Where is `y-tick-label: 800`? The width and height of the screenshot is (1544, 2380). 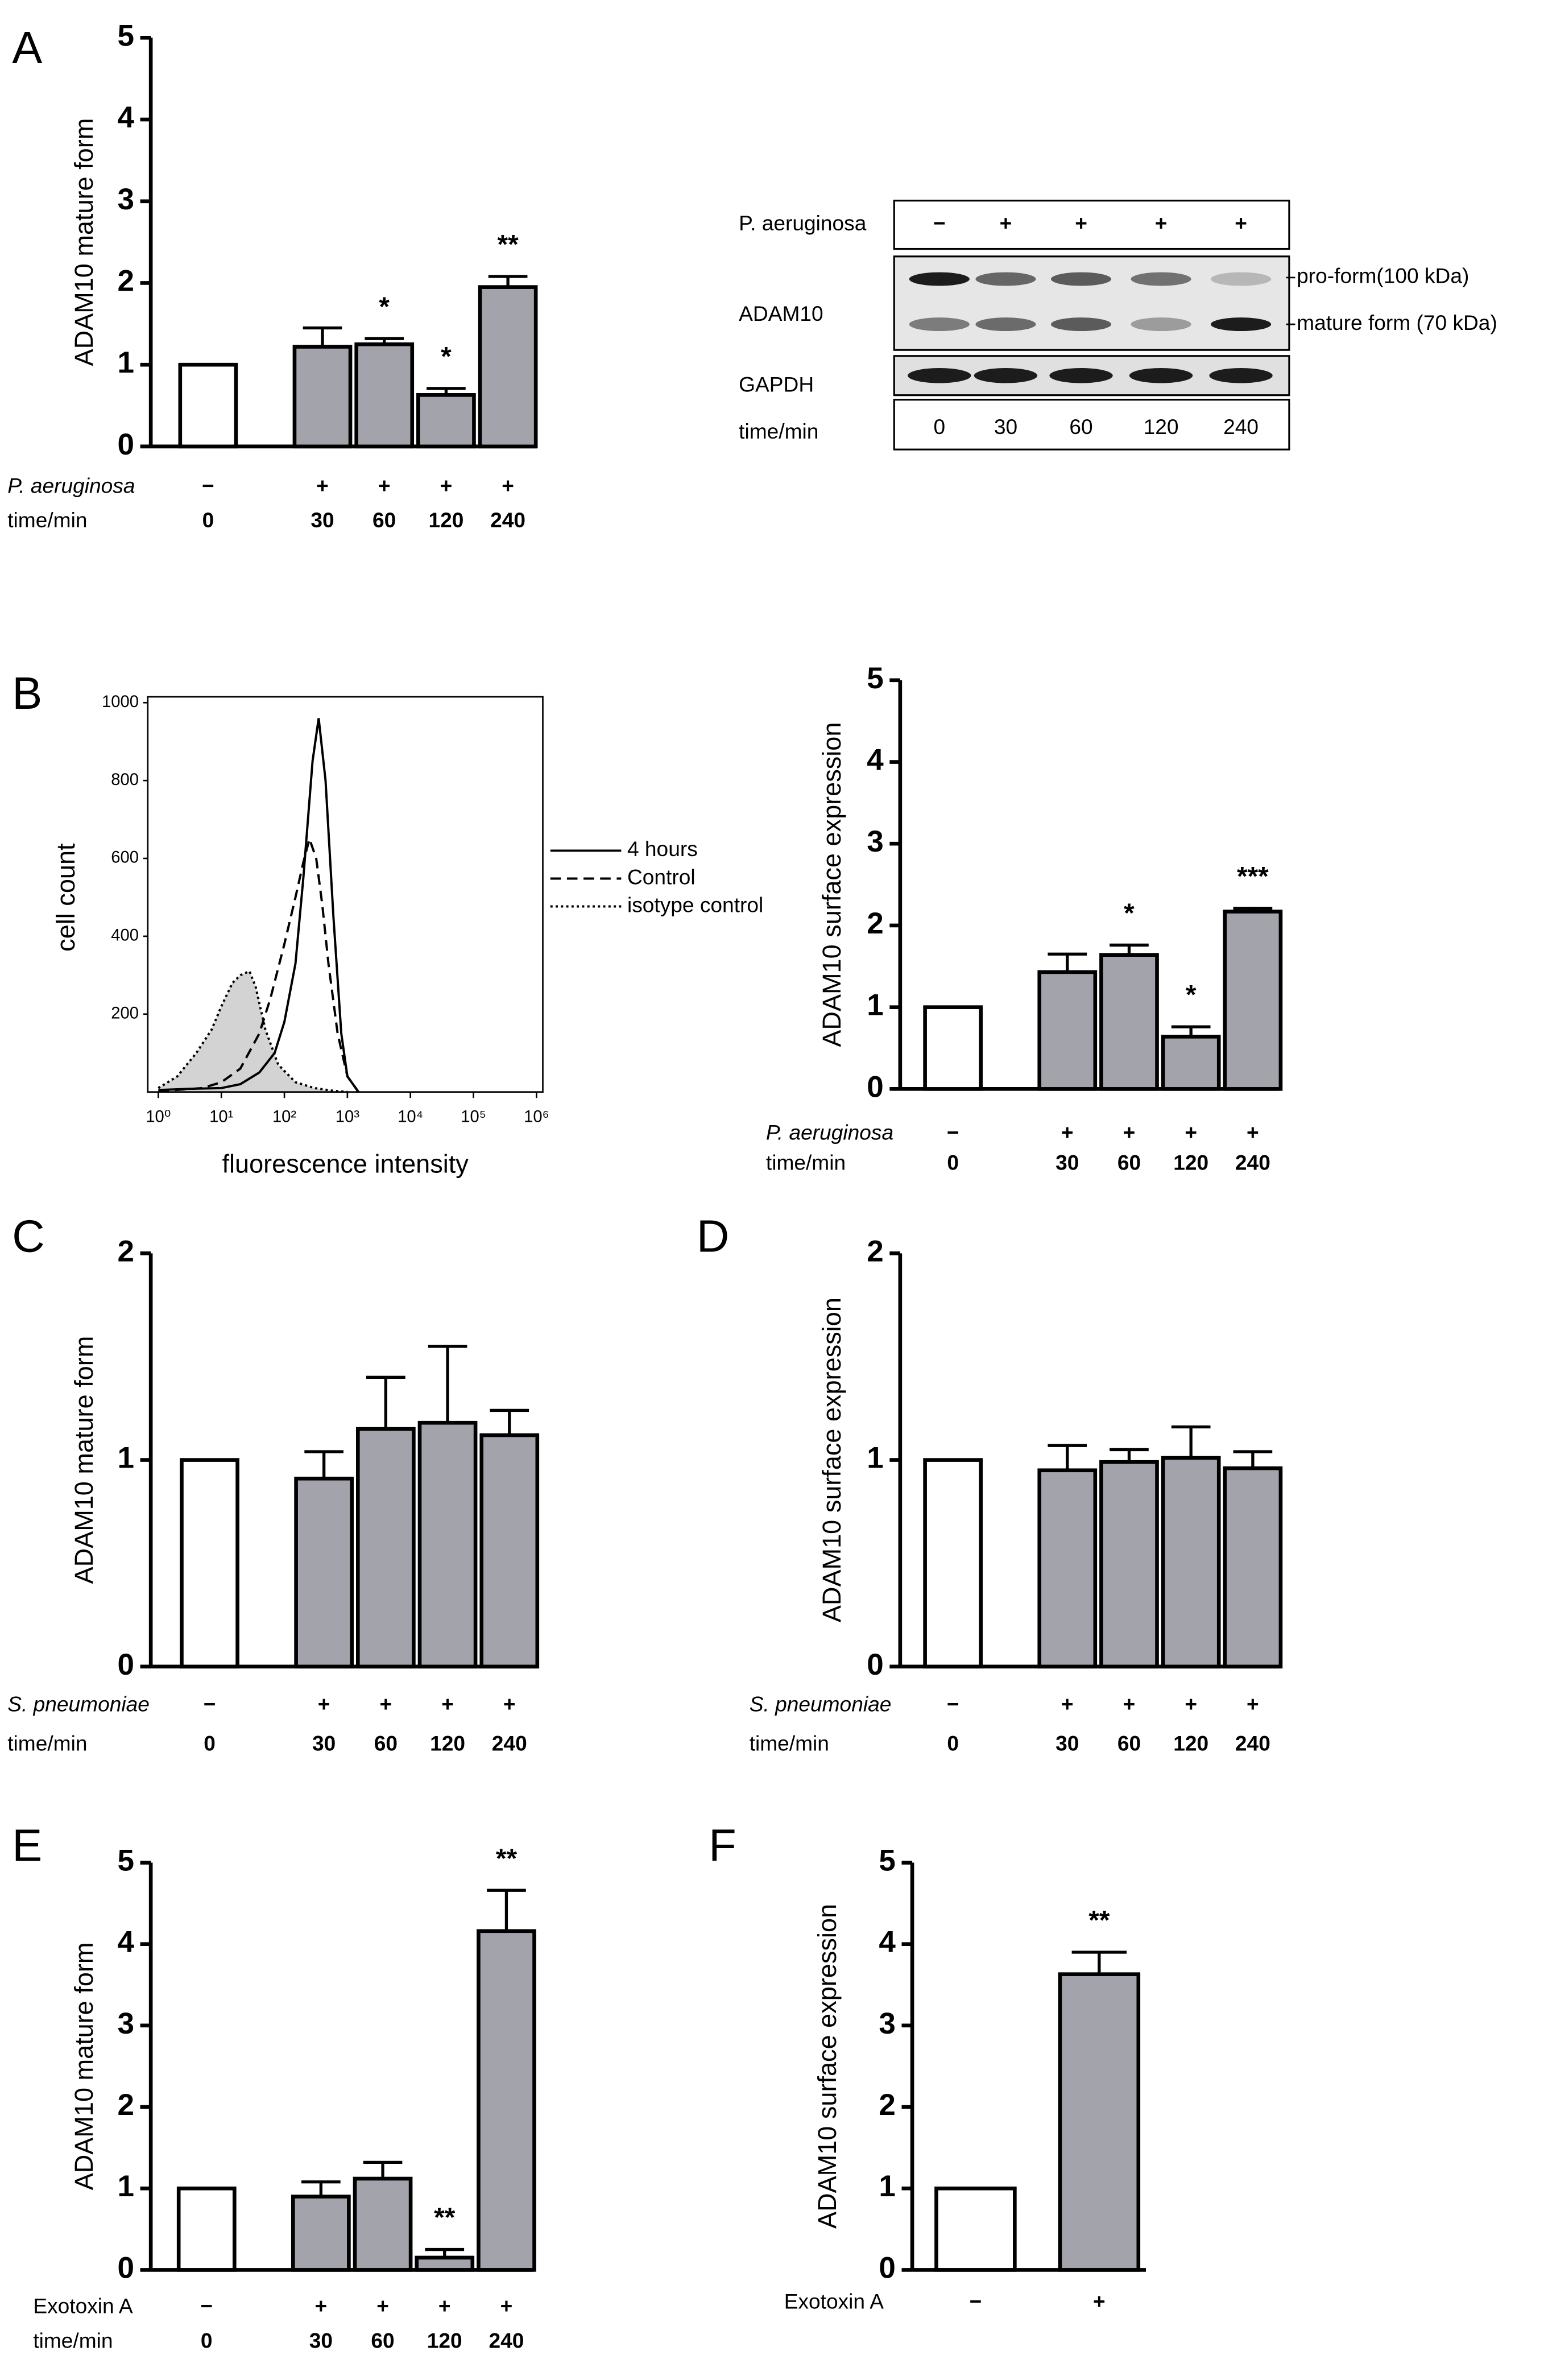 y-tick-label: 800 is located at coordinates (125, 780).